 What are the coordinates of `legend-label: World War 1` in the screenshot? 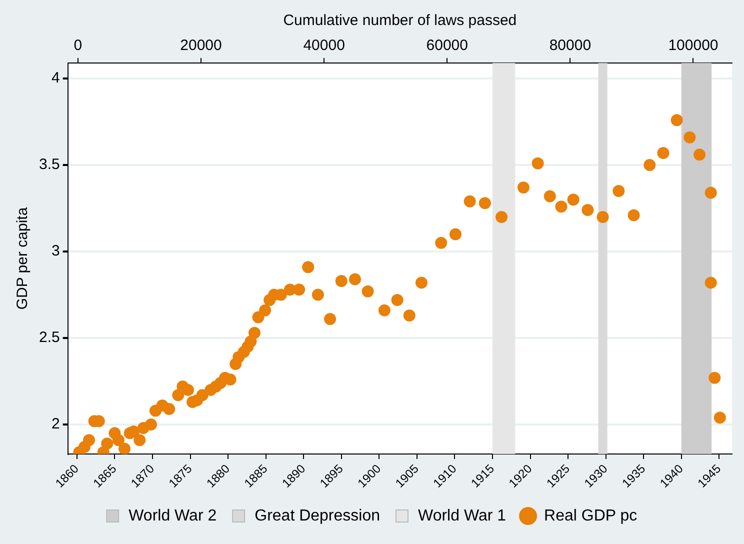 It's located at (462, 515).